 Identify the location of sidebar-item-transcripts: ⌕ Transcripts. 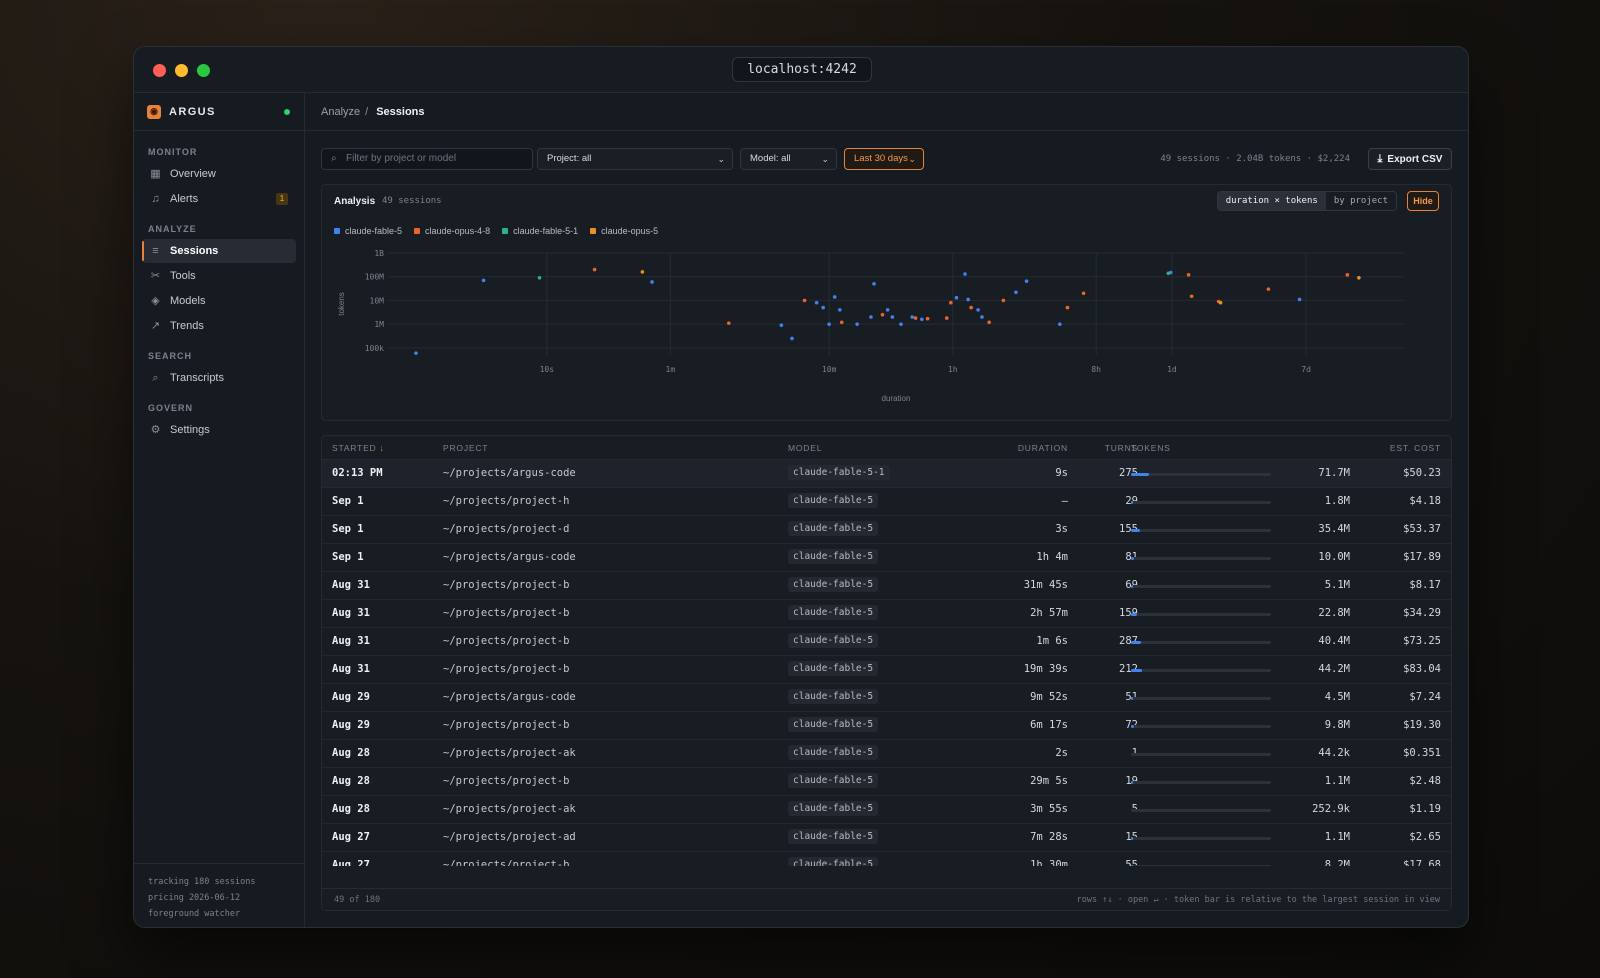
(219, 378).